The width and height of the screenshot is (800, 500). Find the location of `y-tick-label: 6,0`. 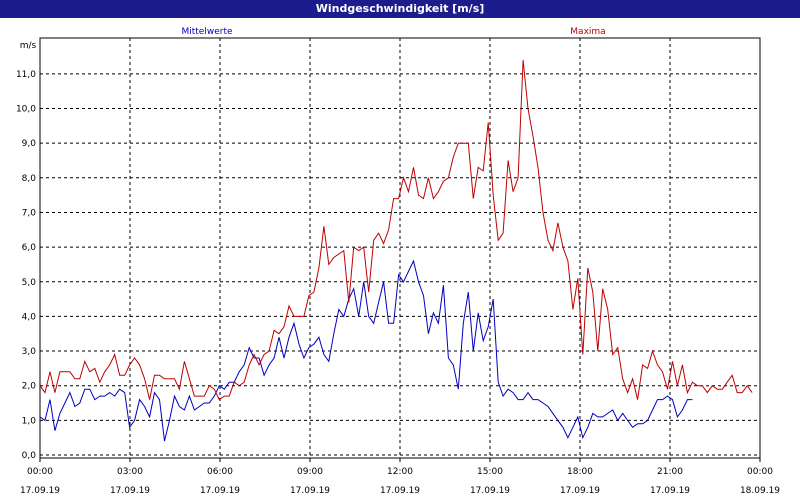

y-tick-label: 6,0 is located at coordinates (29, 248).